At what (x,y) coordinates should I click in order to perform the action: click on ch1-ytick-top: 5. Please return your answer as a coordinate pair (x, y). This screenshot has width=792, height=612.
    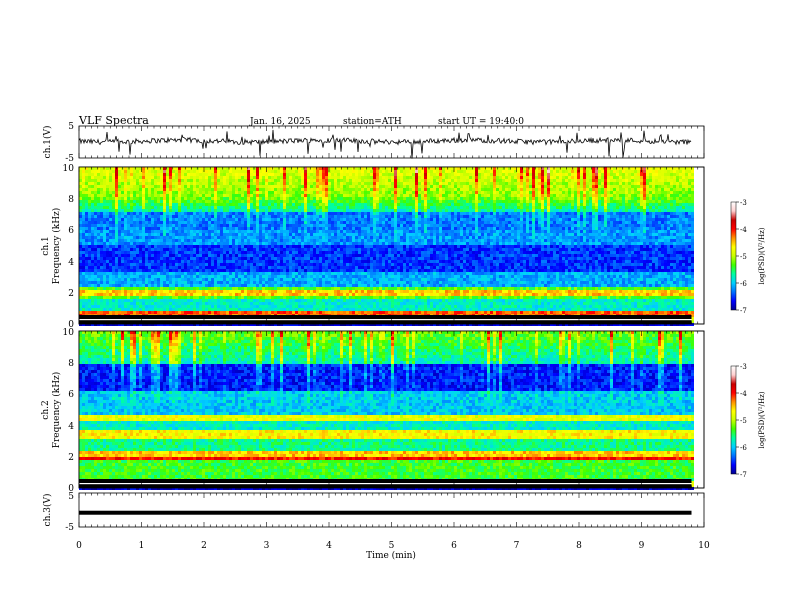
    Looking at the image, I should click on (71, 127).